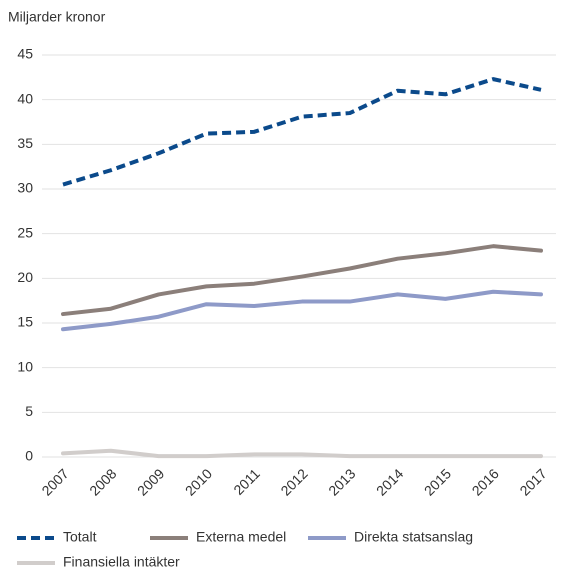  What do you see at coordinates (25, 143) in the screenshot?
I see `y-tick-label: 35` at bounding box center [25, 143].